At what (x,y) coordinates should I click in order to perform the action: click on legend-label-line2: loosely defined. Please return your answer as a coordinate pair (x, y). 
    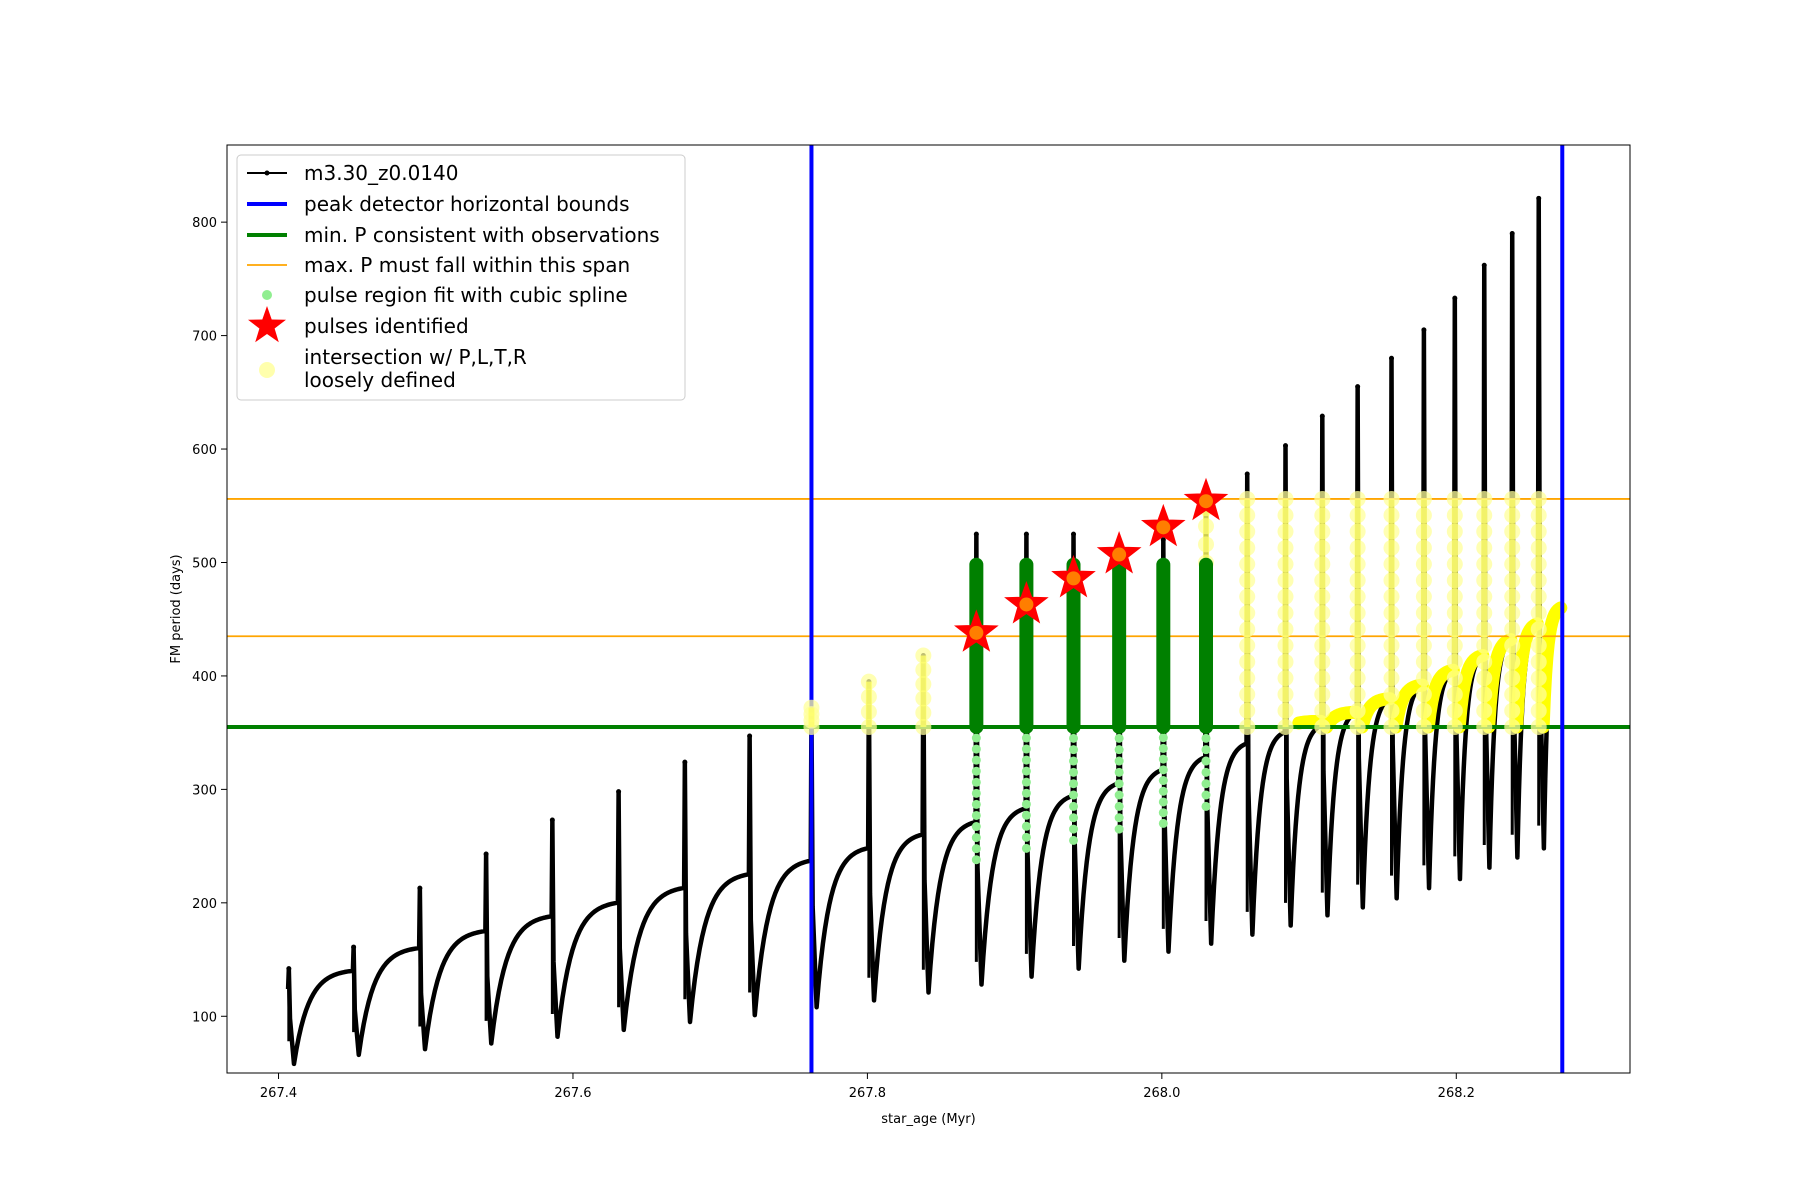
    Looking at the image, I should click on (380, 380).